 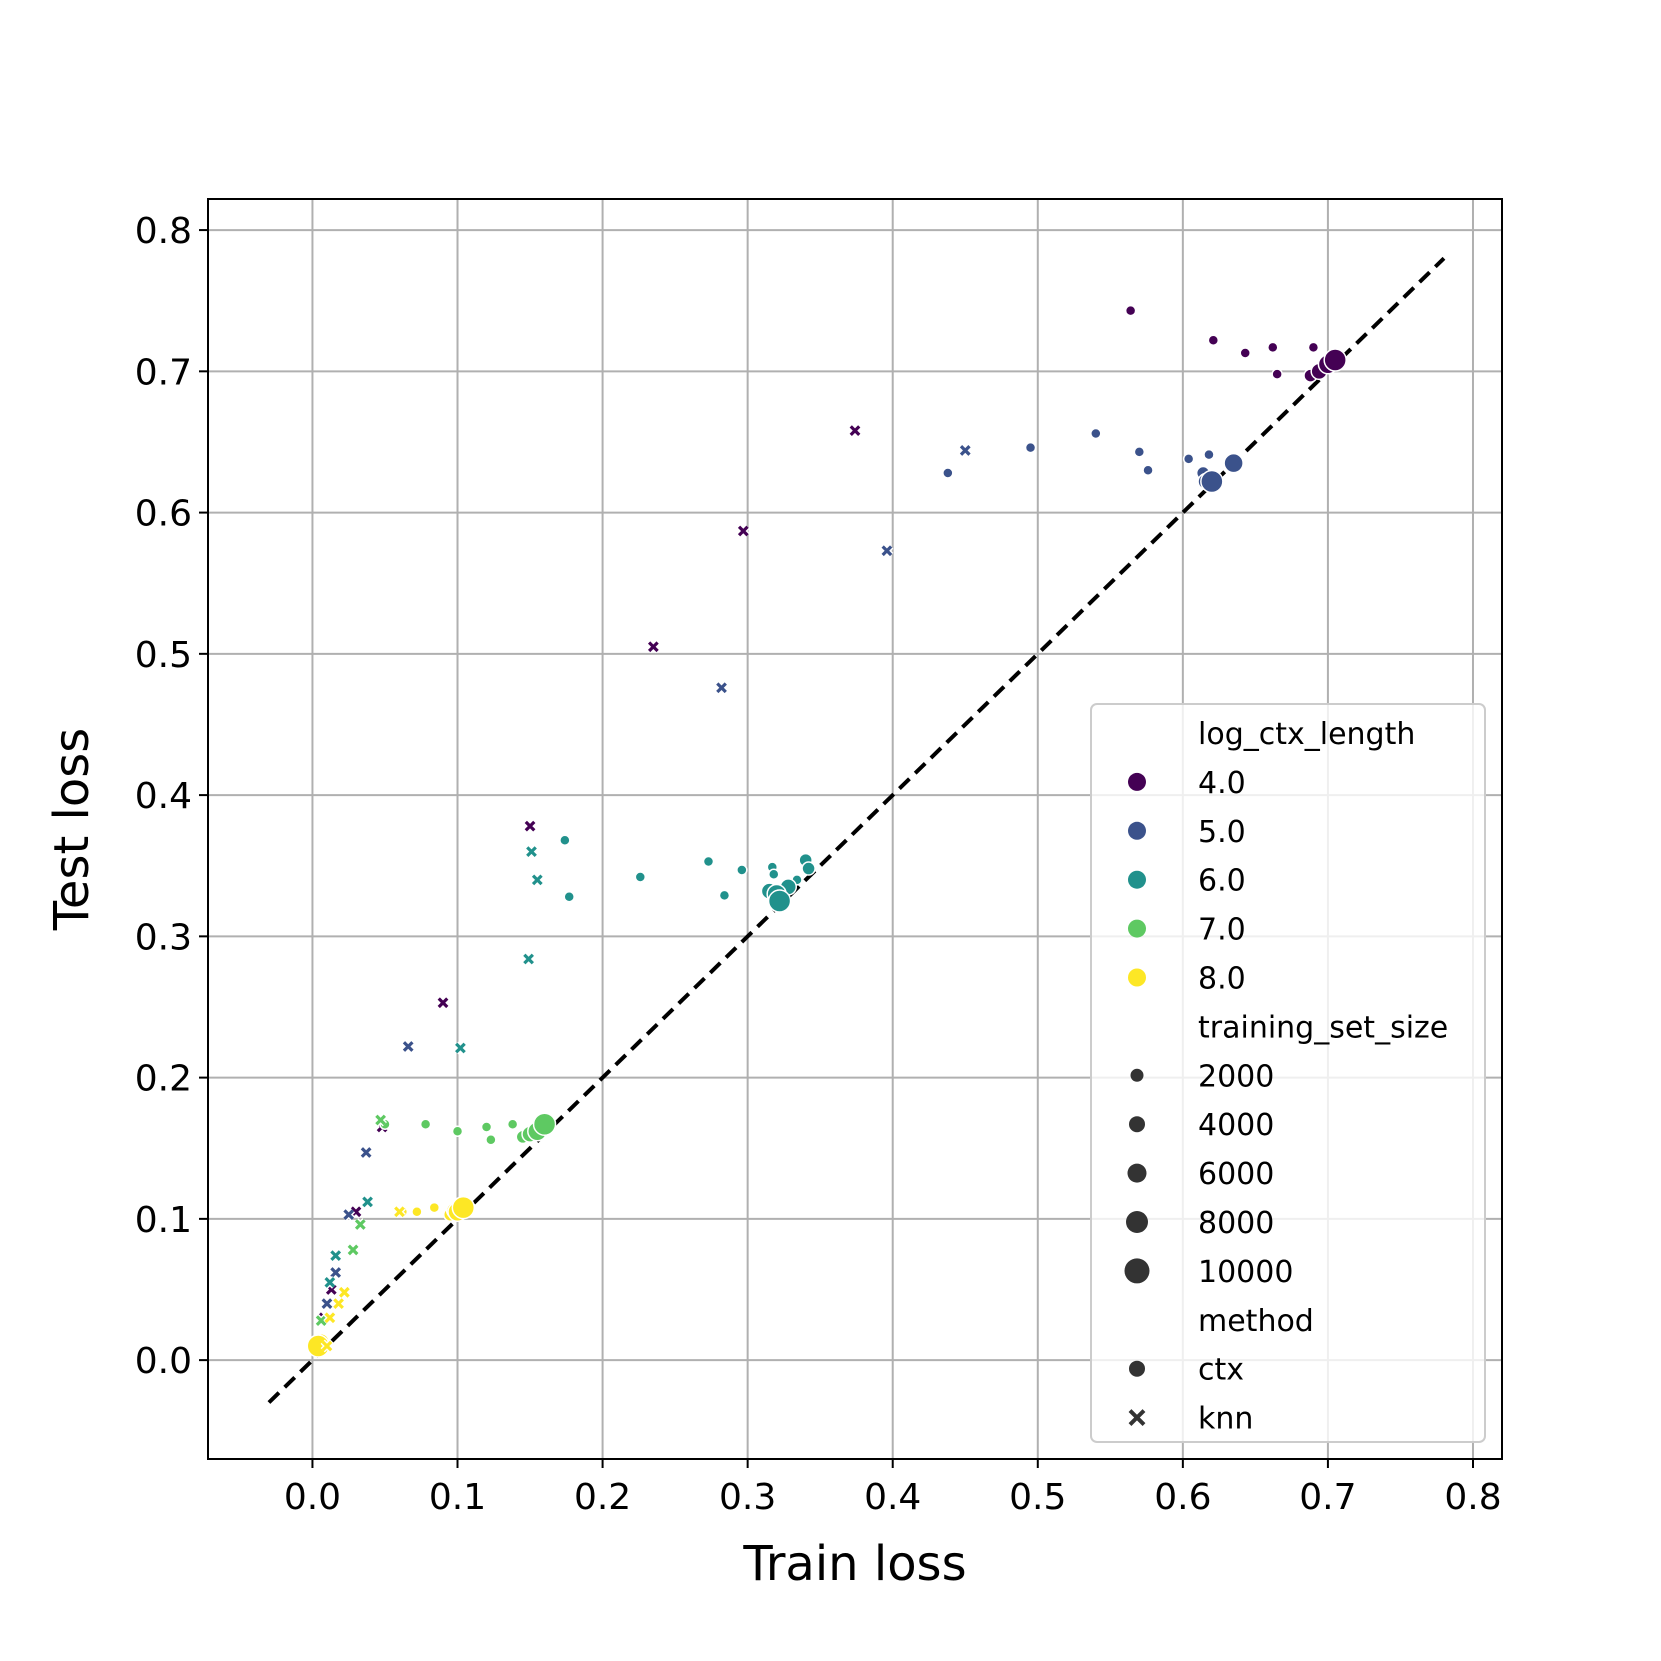 I want to click on y-tick-label: 0.2, so click(x=163, y=1079).